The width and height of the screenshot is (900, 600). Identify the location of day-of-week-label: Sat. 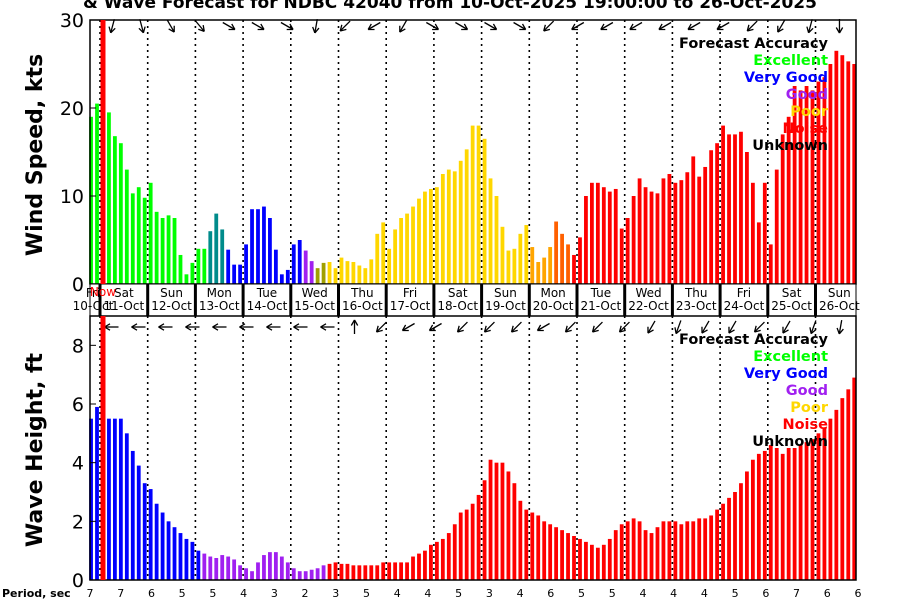
(792, 293).